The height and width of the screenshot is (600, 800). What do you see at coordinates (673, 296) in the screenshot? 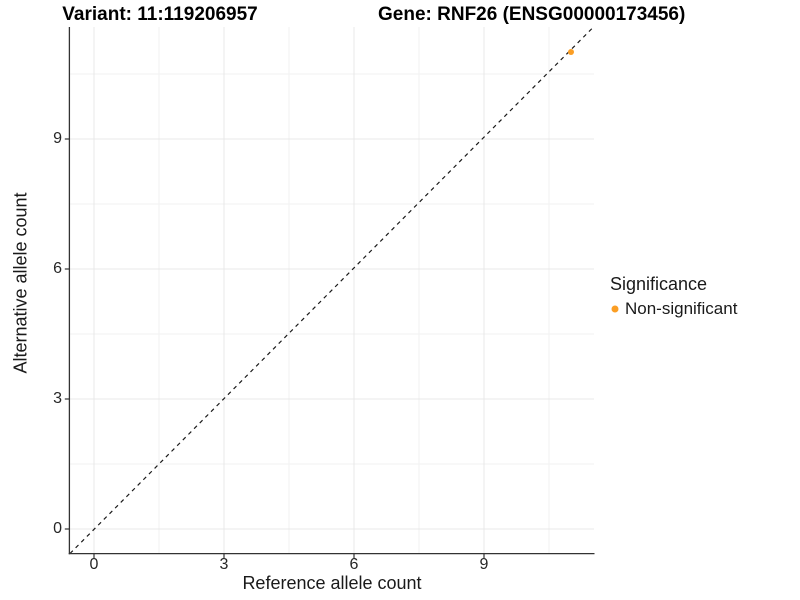
I see `legend: Significance Non-significant` at bounding box center [673, 296].